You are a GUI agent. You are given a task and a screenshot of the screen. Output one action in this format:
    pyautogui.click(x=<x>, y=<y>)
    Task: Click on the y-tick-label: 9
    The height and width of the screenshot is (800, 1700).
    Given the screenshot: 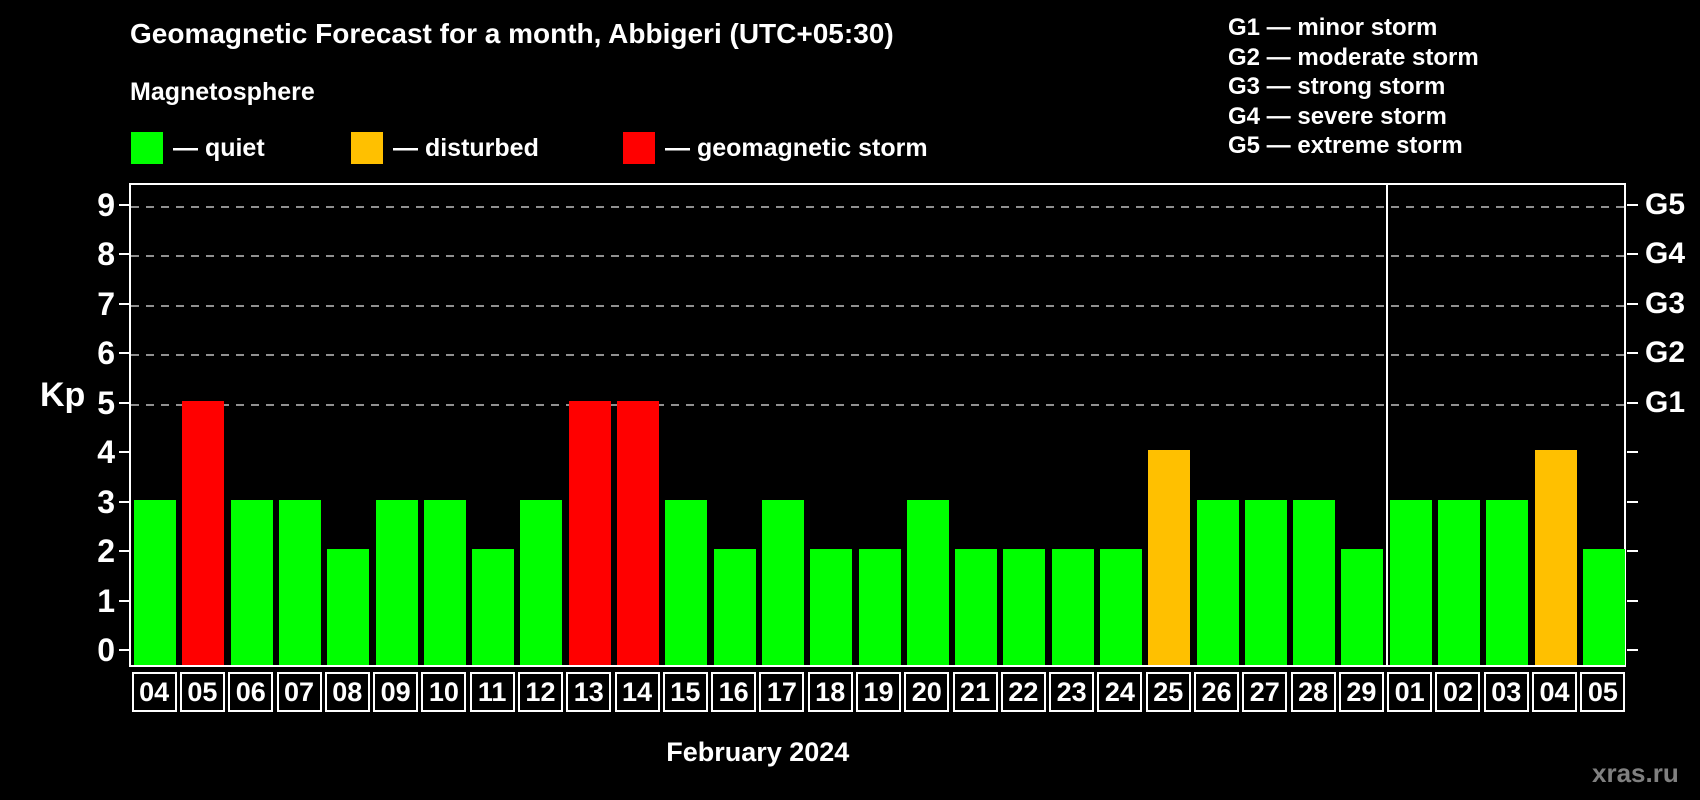 What is the action you would take?
    pyautogui.click(x=106, y=204)
    